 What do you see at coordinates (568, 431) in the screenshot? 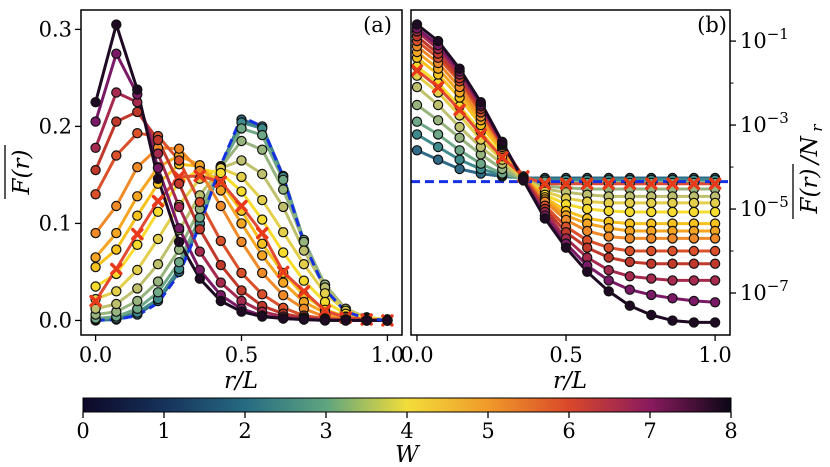
I see `colorbar-tick-label: 6` at bounding box center [568, 431].